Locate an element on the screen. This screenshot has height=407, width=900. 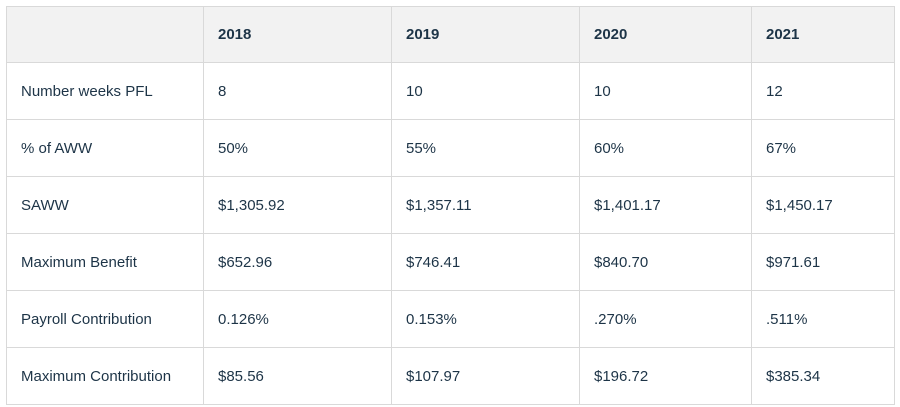
table-cell: $1,305.92 is located at coordinates (297, 205).